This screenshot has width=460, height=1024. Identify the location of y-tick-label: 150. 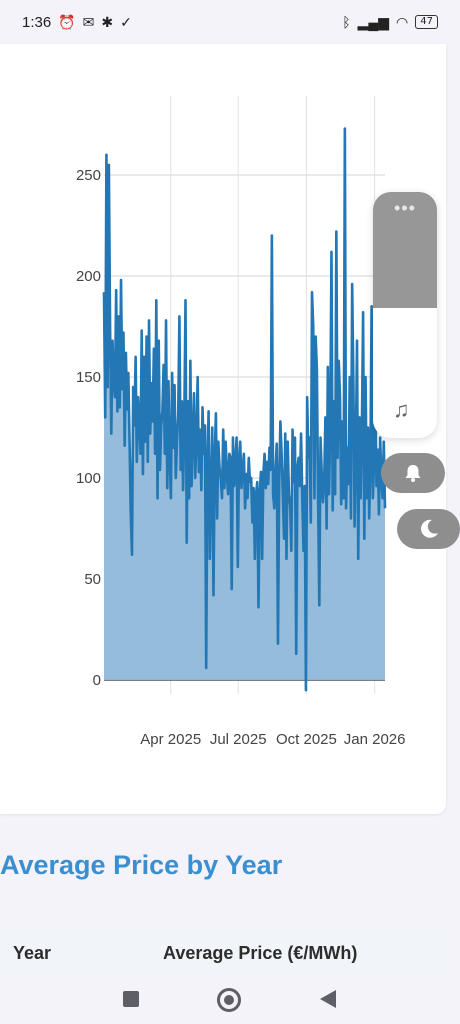
(88, 377).